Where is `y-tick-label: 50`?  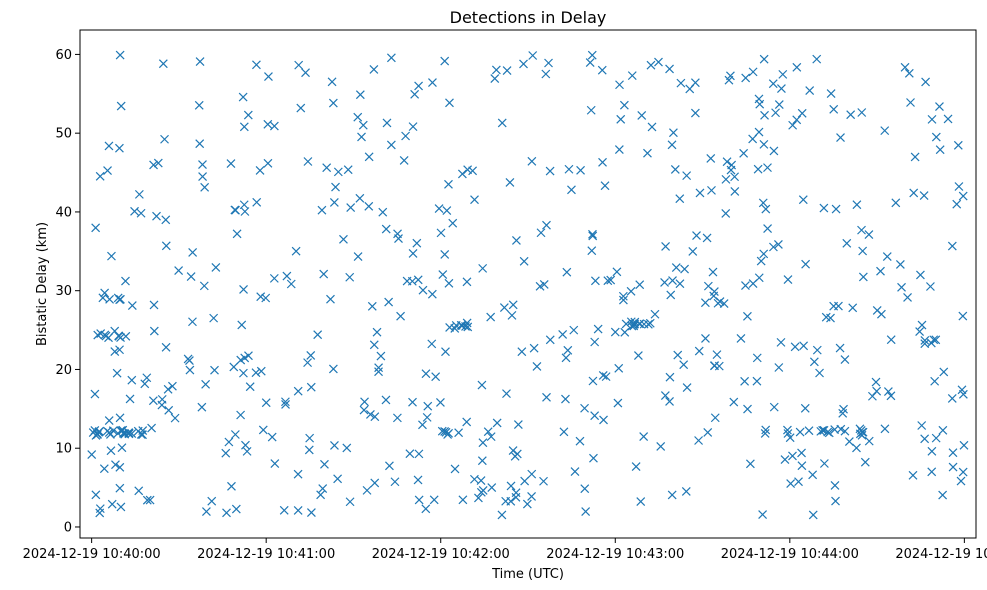
y-tick-label: 50 is located at coordinates (63, 134).